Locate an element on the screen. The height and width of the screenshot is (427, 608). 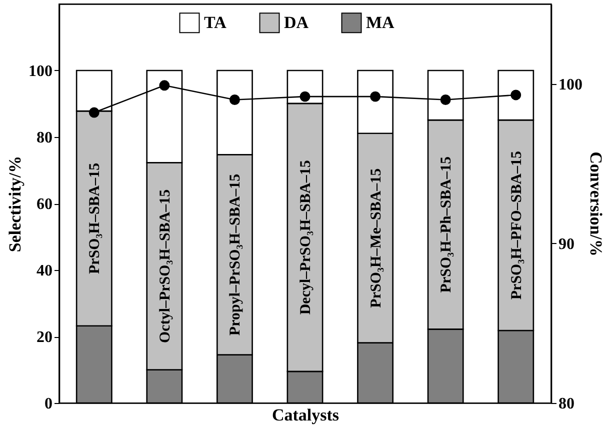
x-tick-label: Octyl–PrSO₃H–SBA–15 is located at coordinates (165, 266).